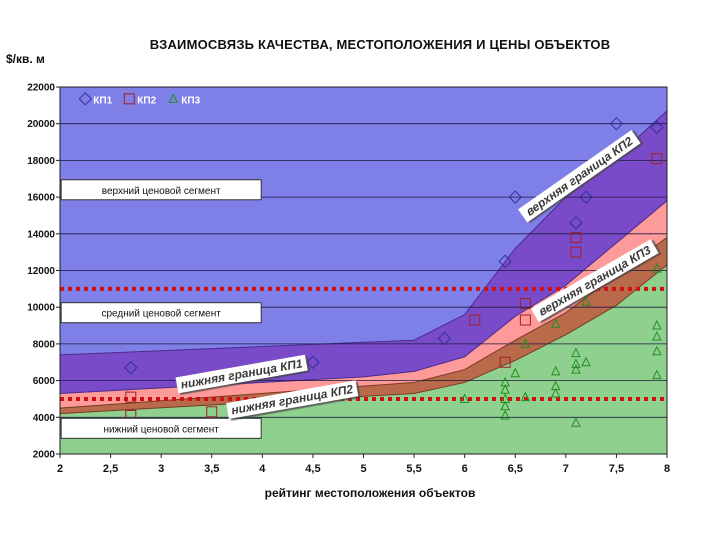 Image resolution: width=720 pixels, height=540 pixels. I want to click on legend-label: КП3, so click(190, 100).